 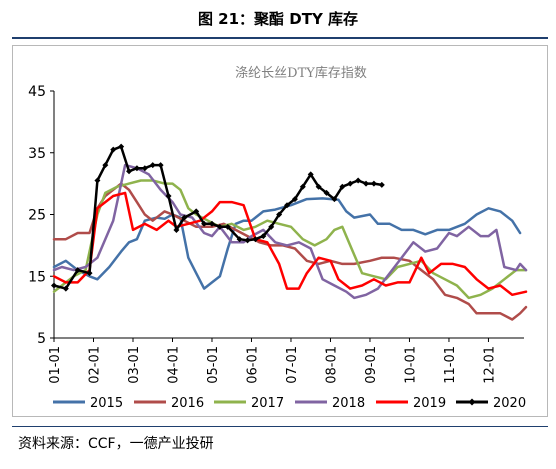 What do you see at coordinates (94, 365) in the screenshot?
I see `x-tick-label: 02-01` at bounding box center [94, 365].